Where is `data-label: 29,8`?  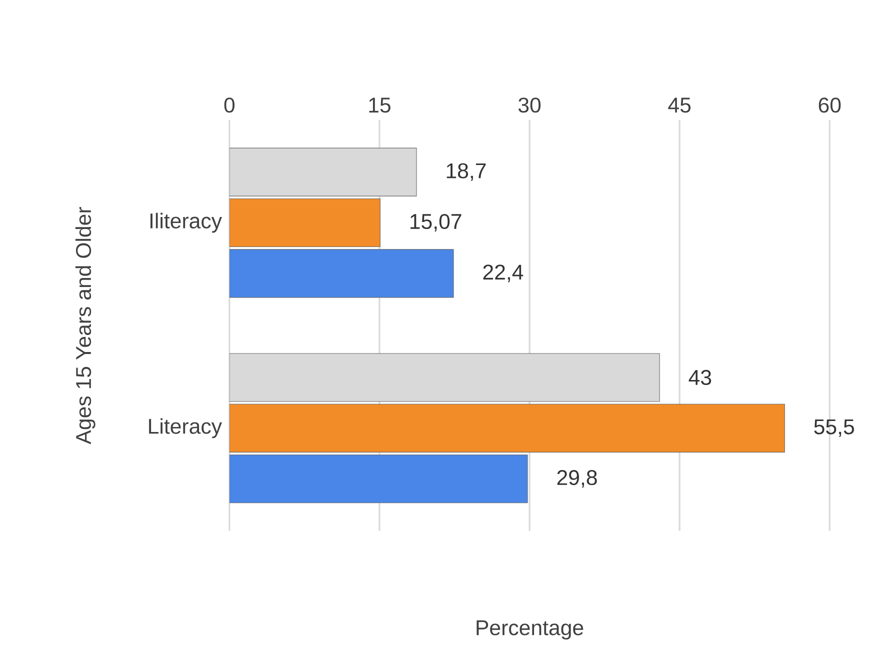 data-label: 29,8 is located at coordinates (577, 479).